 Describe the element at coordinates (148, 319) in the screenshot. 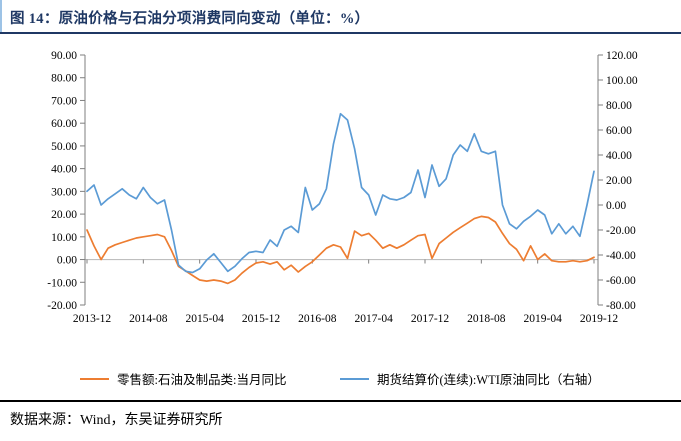

I see `x-tick-label: 2014-08` at that location.